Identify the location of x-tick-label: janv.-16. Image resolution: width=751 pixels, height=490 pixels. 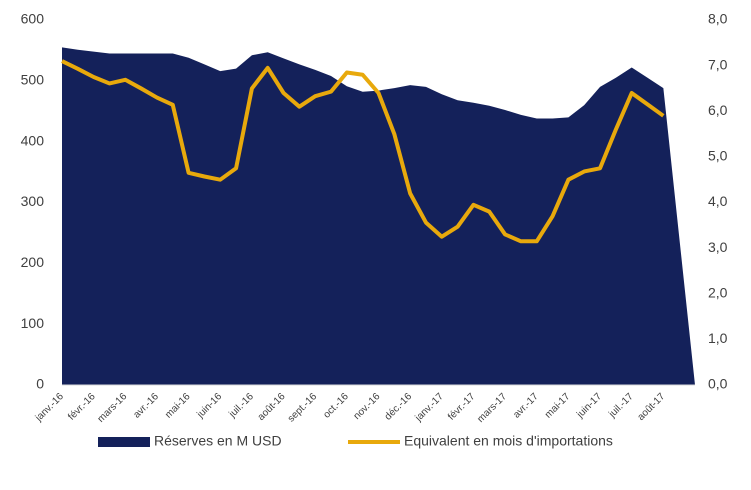
(49, 407).